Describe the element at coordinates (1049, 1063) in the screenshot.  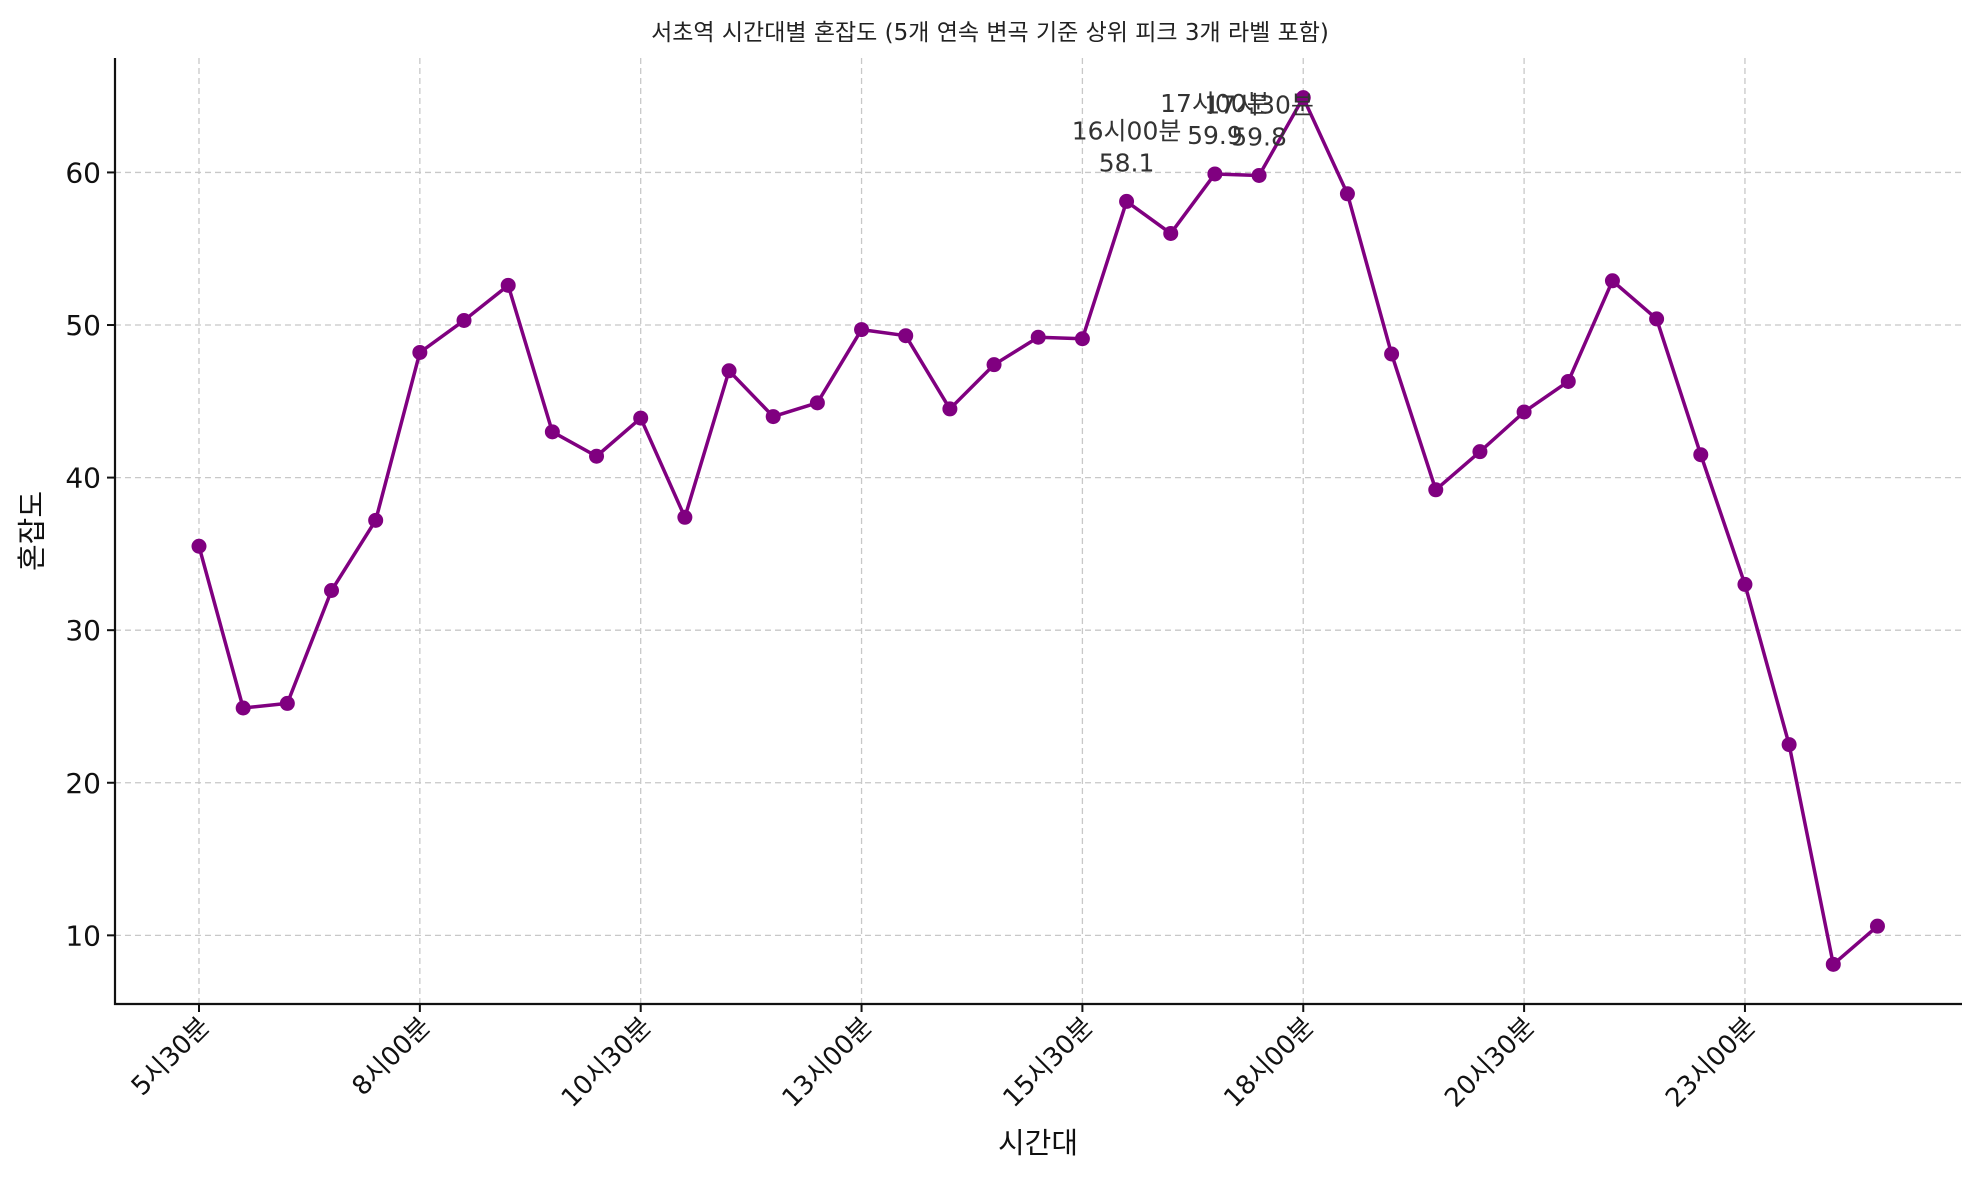
I see `x-tick-label: 15시30분` at that location.